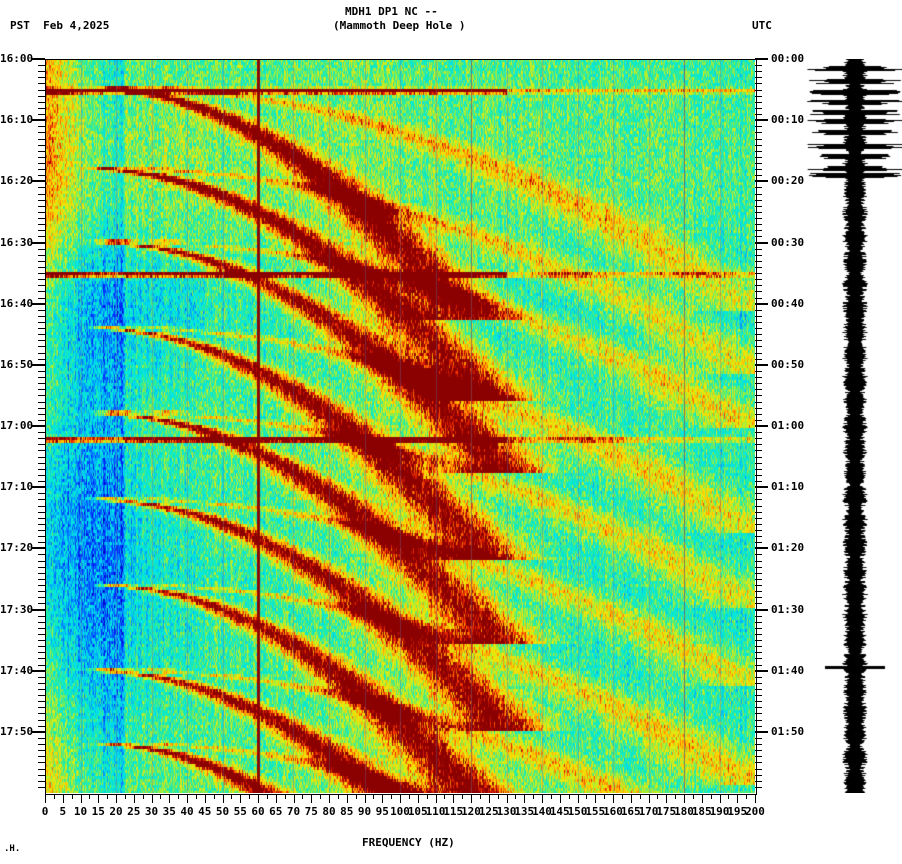  Describe the element at coordinates (134, 811) in the screenshot. I see `freq-label: 25` at that location.